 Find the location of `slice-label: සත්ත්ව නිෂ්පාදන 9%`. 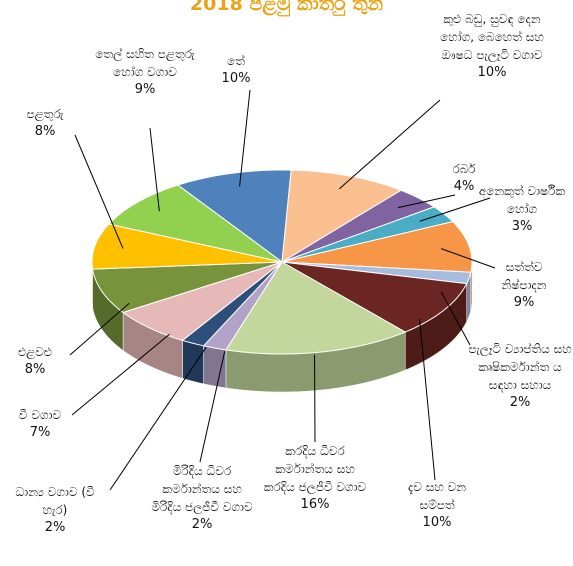

slice-label: සත්ත්ව නිෂ්පාදන 9% is located at coordinates (524, 285).